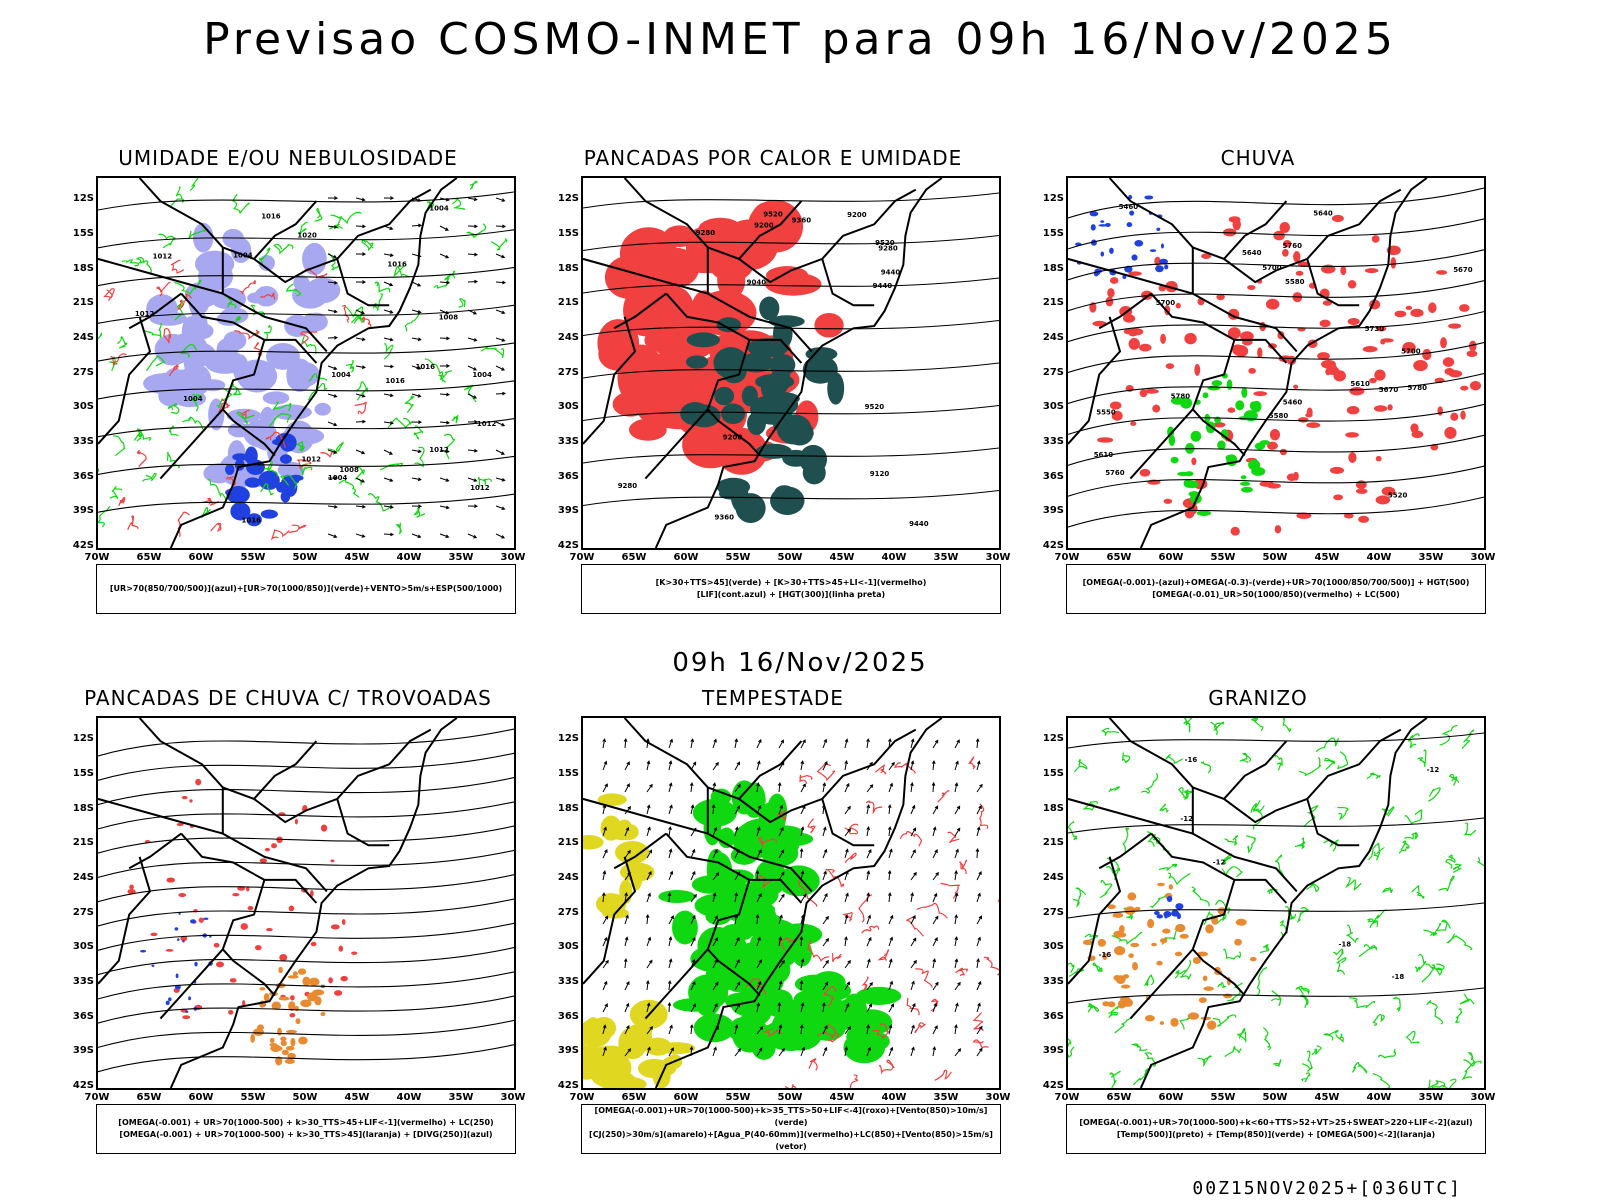 This screenshot has height=1200, width=1600. I want to click on contour-label: 5520, so click(1398, 495).